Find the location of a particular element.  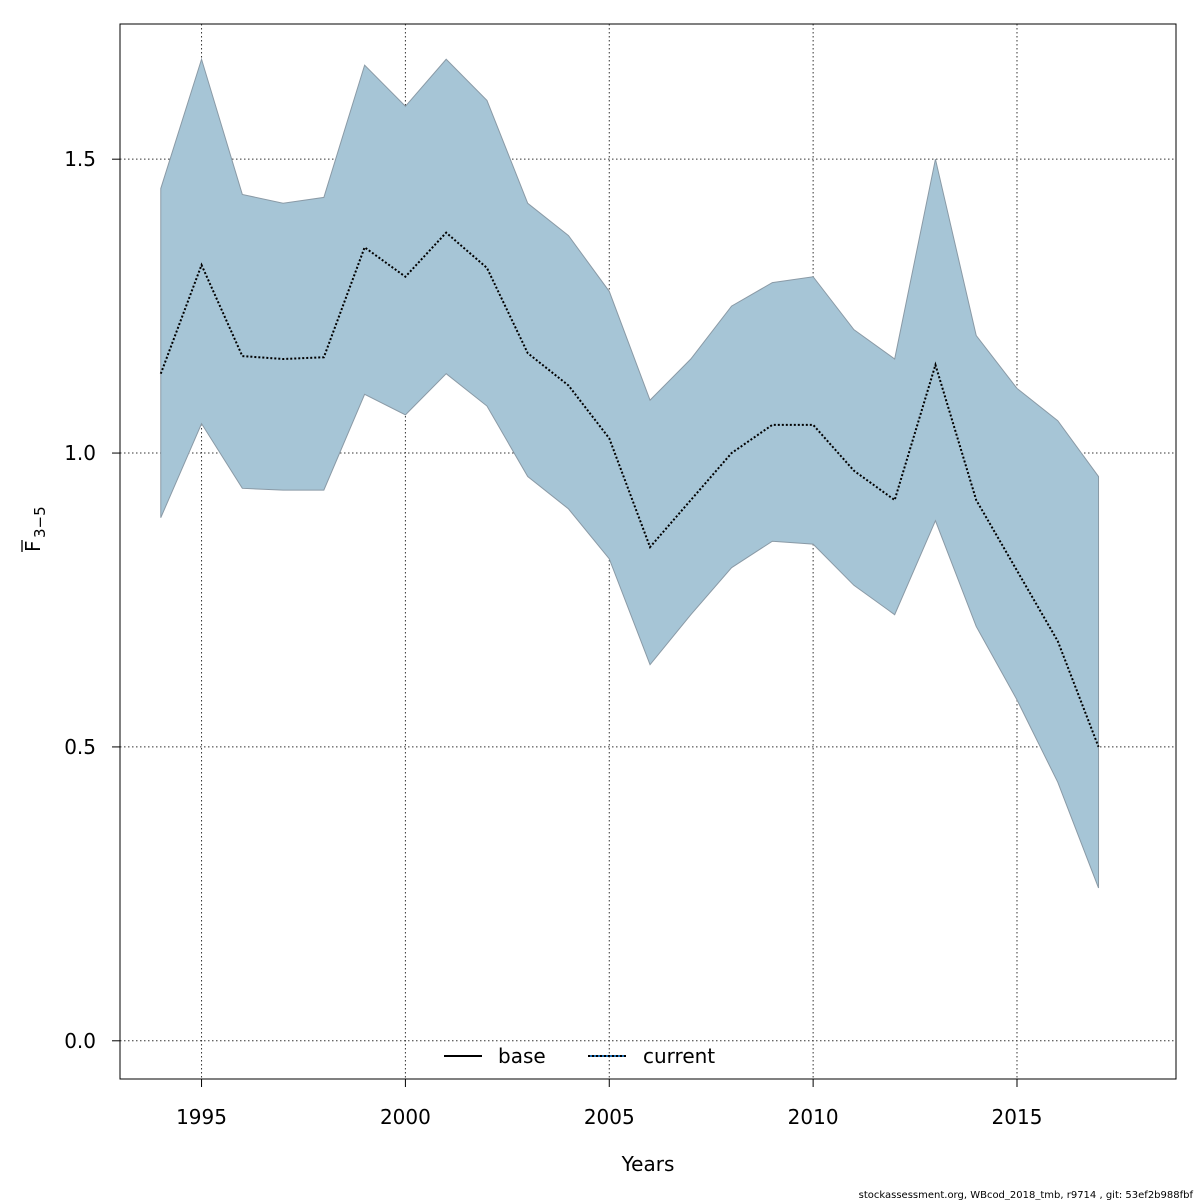

x-axis-title: Years is located at coordinates (648, 1164).